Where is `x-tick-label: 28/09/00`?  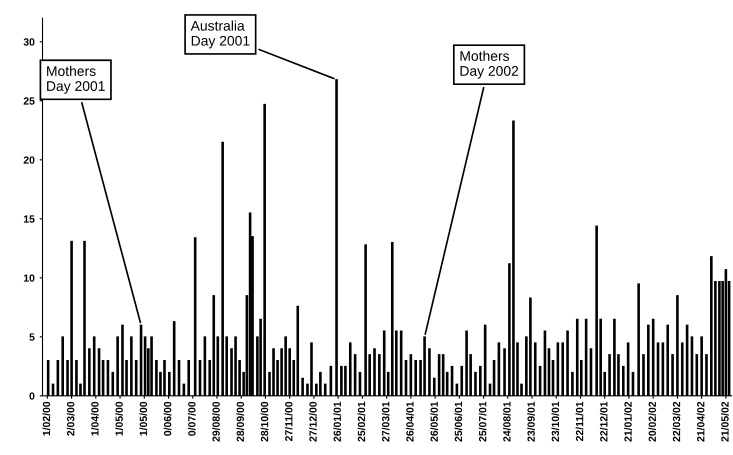 x-tick-label: 28/09/00 is located at coordinates (240, 422).